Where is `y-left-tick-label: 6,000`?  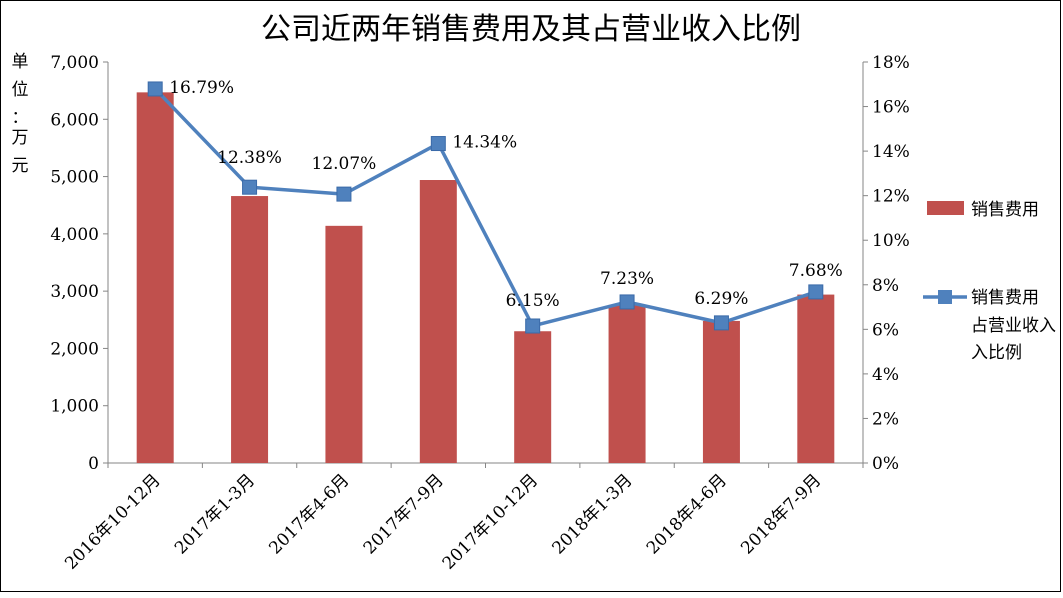
y-left-tick-label: 6,000 is located at coordinates (74, 120).